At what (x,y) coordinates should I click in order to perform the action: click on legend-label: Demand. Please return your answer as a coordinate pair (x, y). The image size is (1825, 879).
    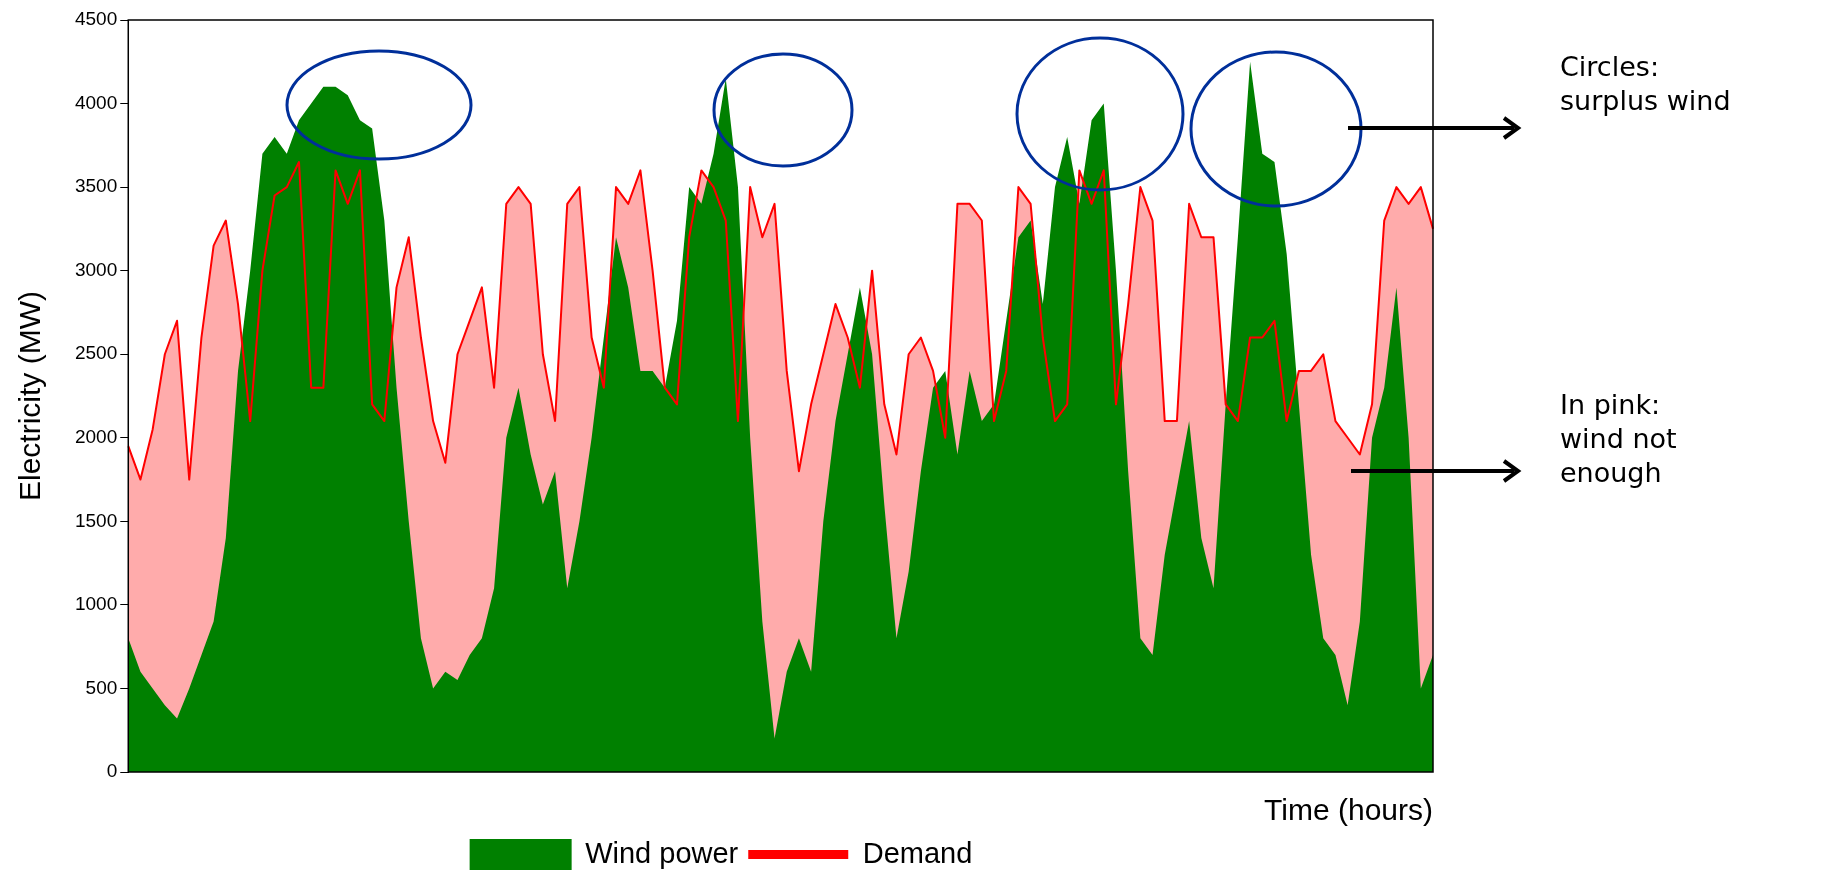
    Looking at the image, I should click on (917, 852).